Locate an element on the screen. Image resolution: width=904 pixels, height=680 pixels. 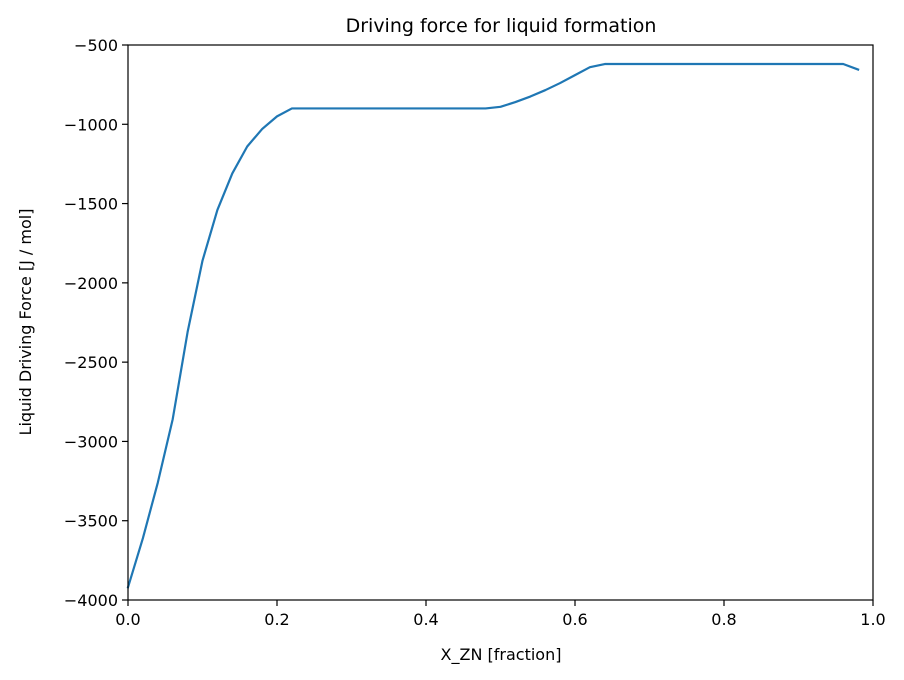
x-tick-label: 1.0 is located at coordinates (872, 619).